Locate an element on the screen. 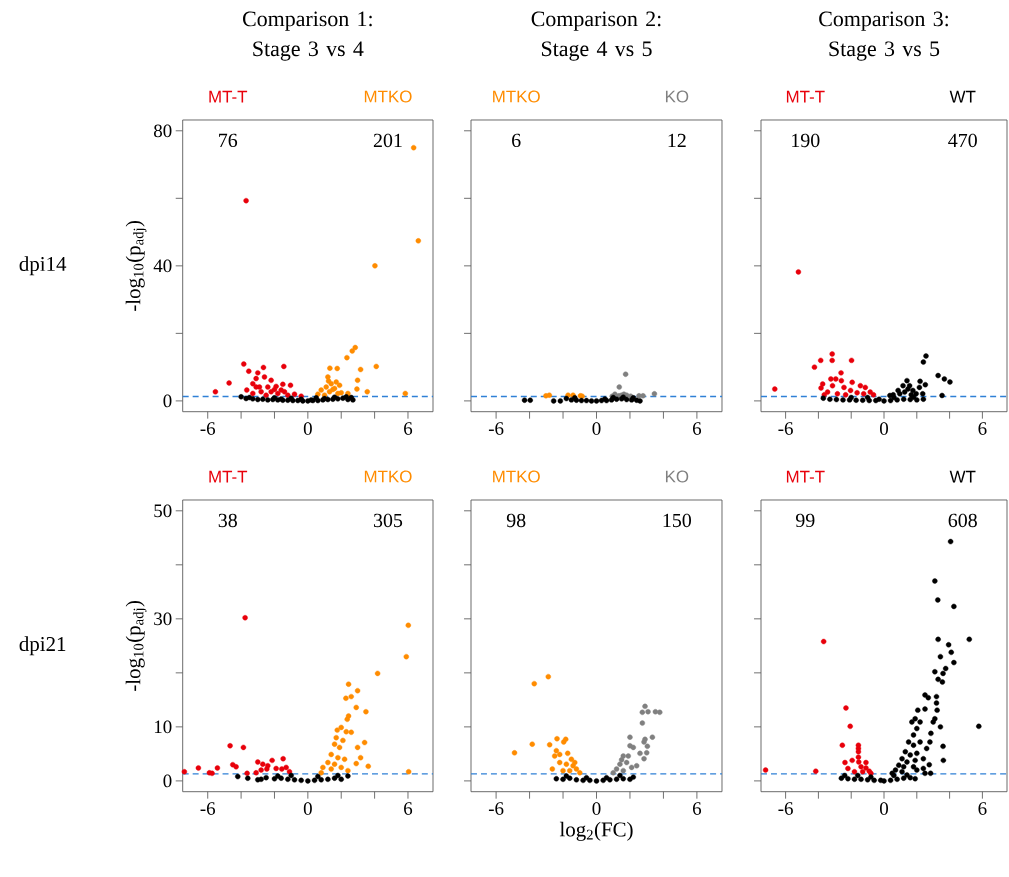 The image size is (1009, 877). annotation: 76 is located at coordinates (228, 140).